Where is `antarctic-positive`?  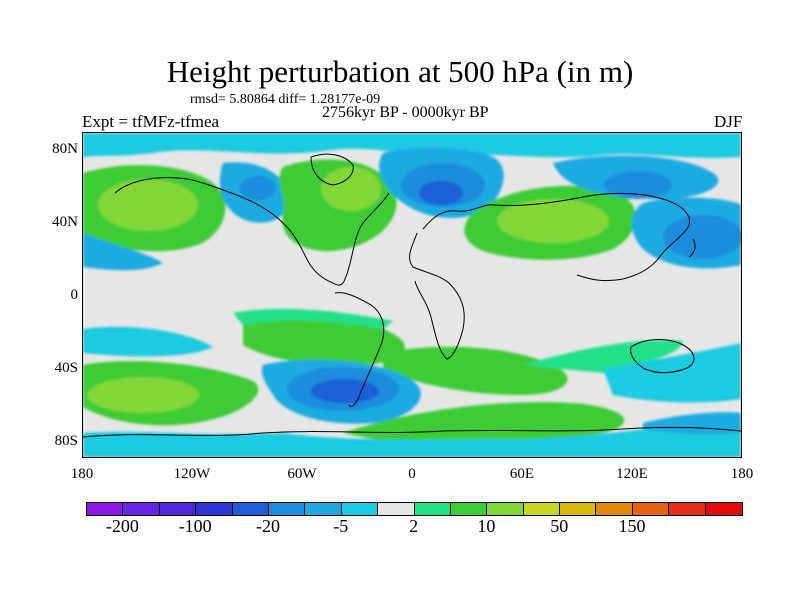 antarctic-positive is located at coordinates (484, 423).